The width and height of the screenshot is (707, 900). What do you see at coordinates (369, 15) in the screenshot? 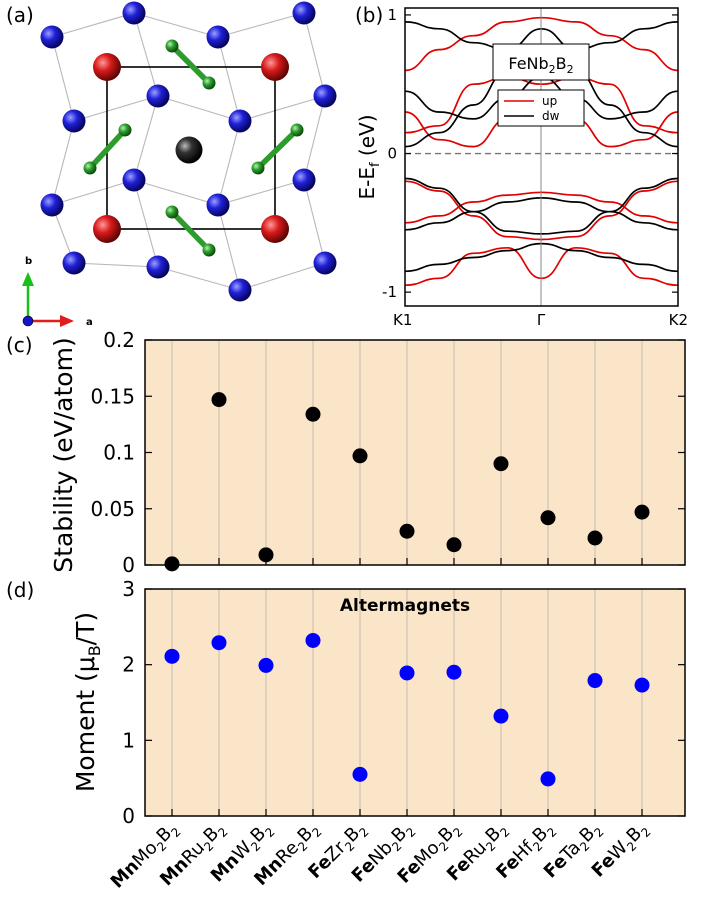
I see `panel-label-b: (b)` at bounding box center [369, 15].